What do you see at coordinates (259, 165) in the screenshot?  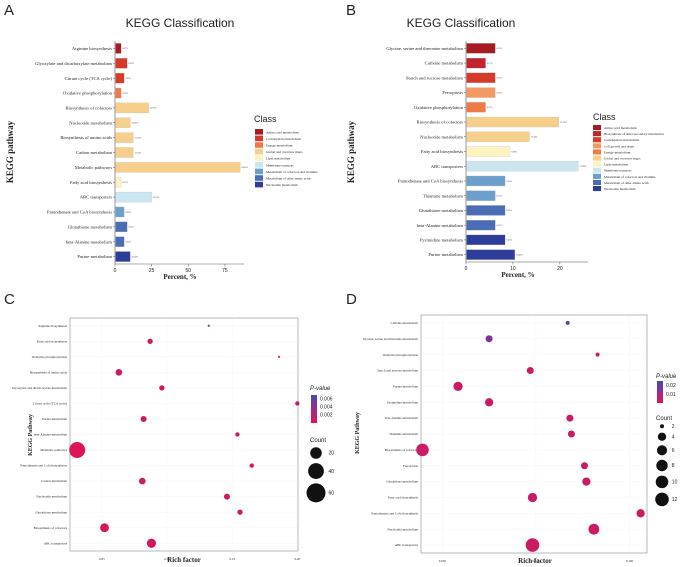 I see `legend-swatch-membrane-transport` at bounding box center [259, 165].